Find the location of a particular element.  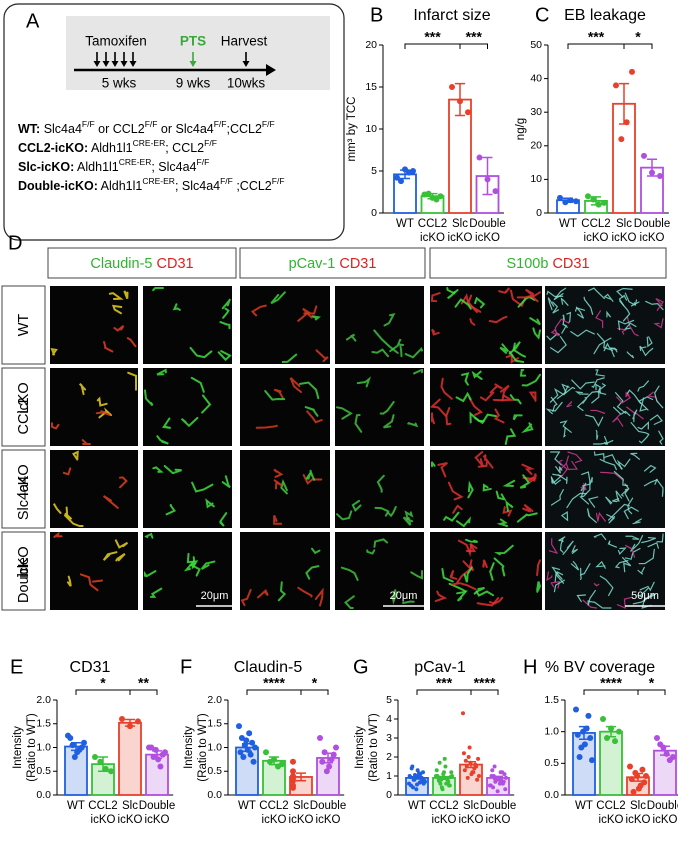

timeline-label: 9 wks is located at coordinates (193, 83).